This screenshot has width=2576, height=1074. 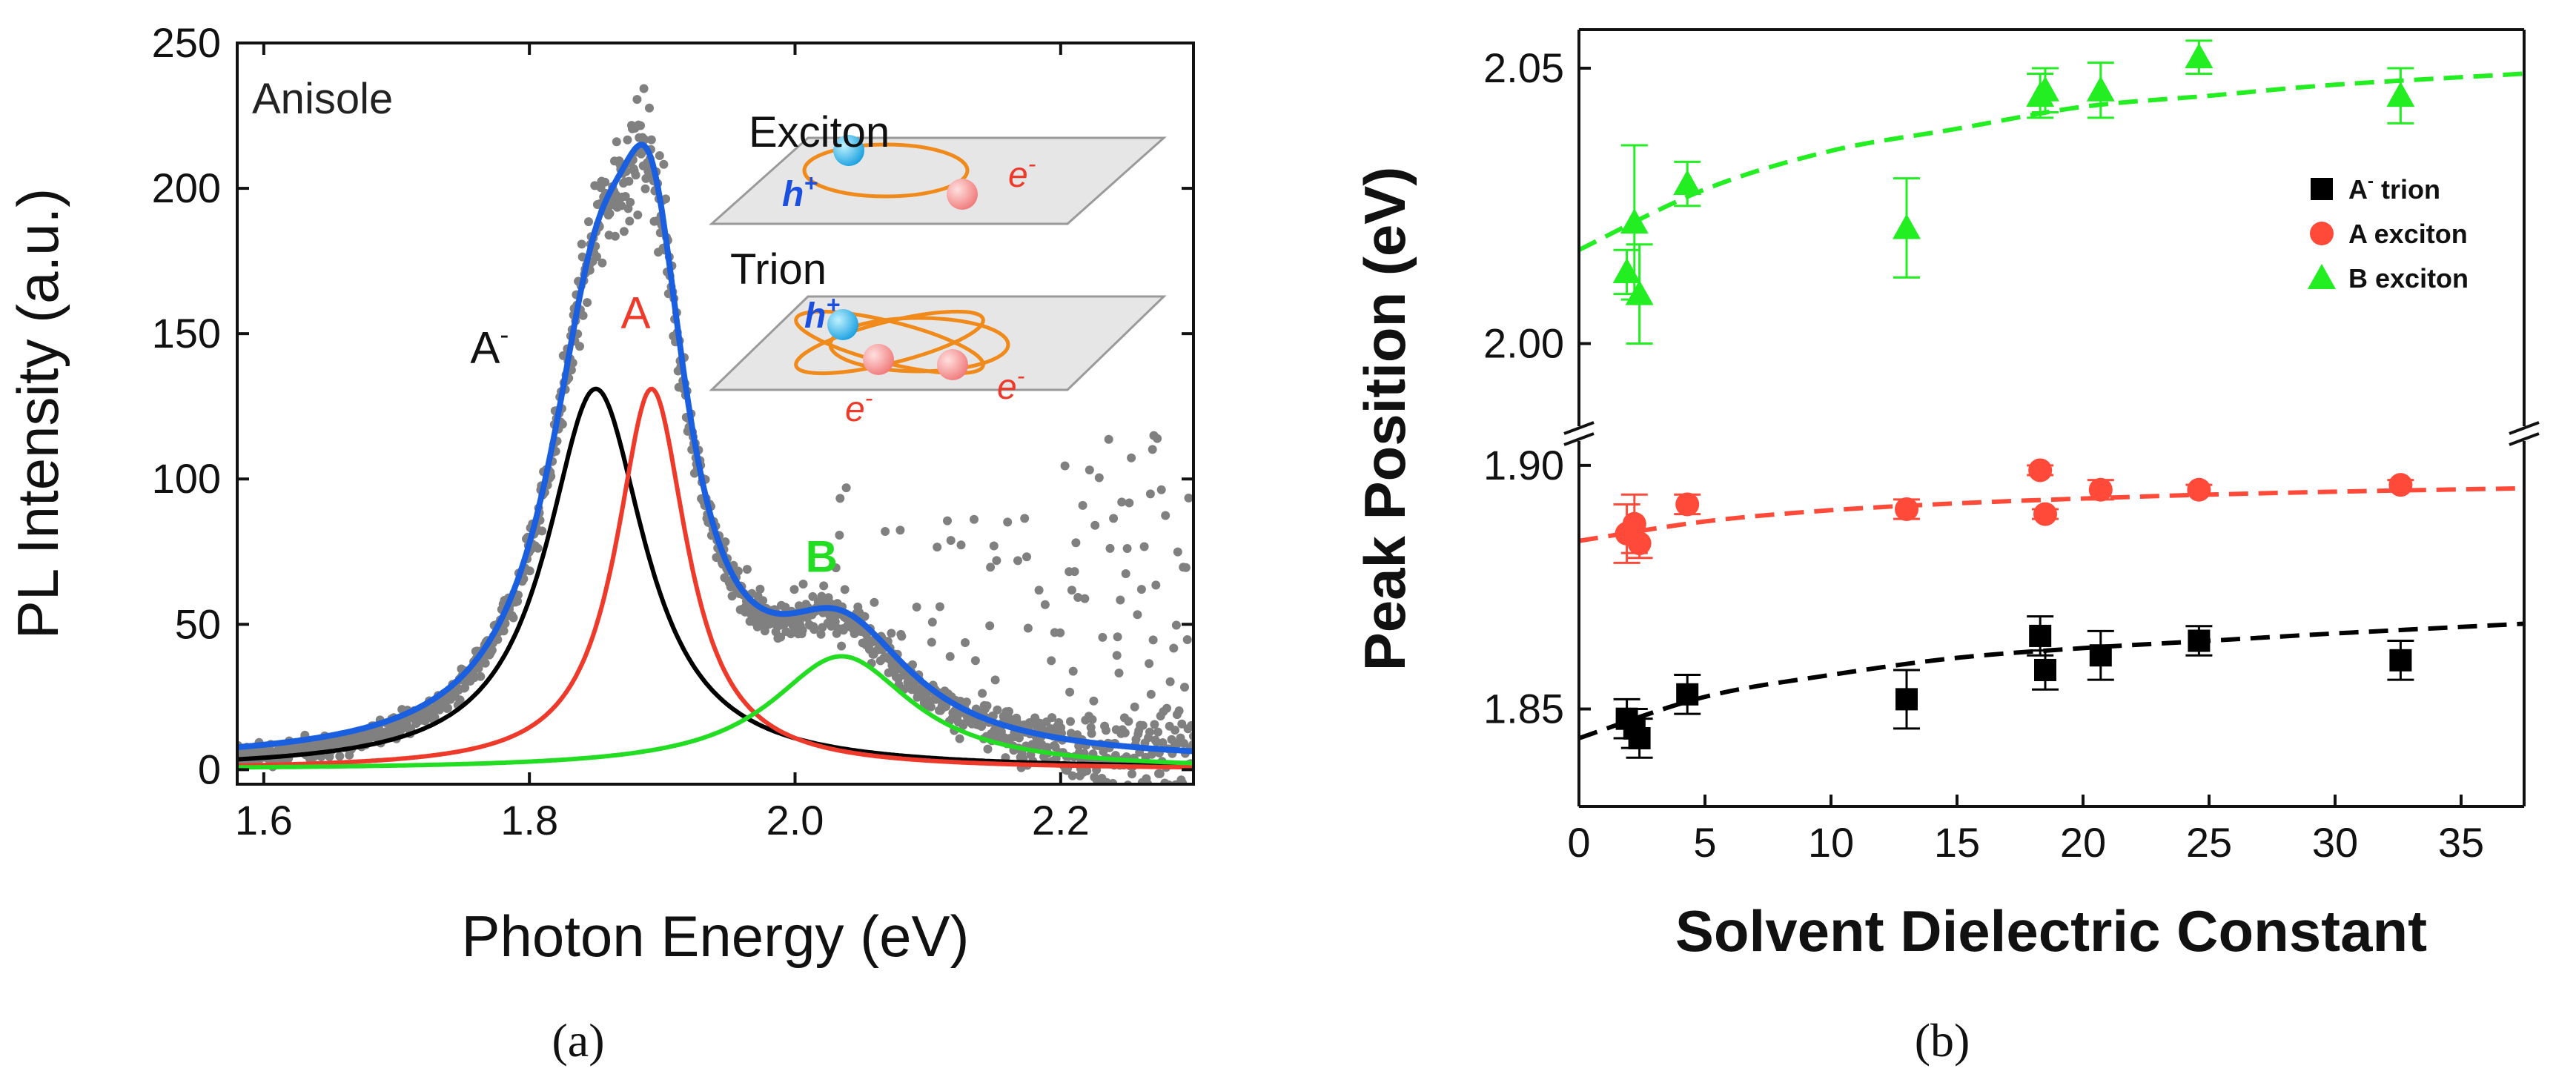 I want to click on panel-b-xtick-label: 35, so click(x=2461, y=842).